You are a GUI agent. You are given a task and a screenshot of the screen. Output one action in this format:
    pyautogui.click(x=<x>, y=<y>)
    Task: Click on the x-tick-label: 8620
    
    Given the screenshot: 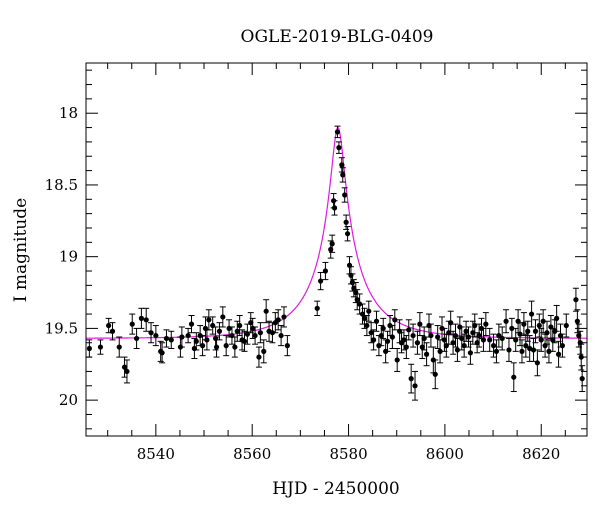 What is the action you would take?
    pyautogui.click(x=541, y=454)
    